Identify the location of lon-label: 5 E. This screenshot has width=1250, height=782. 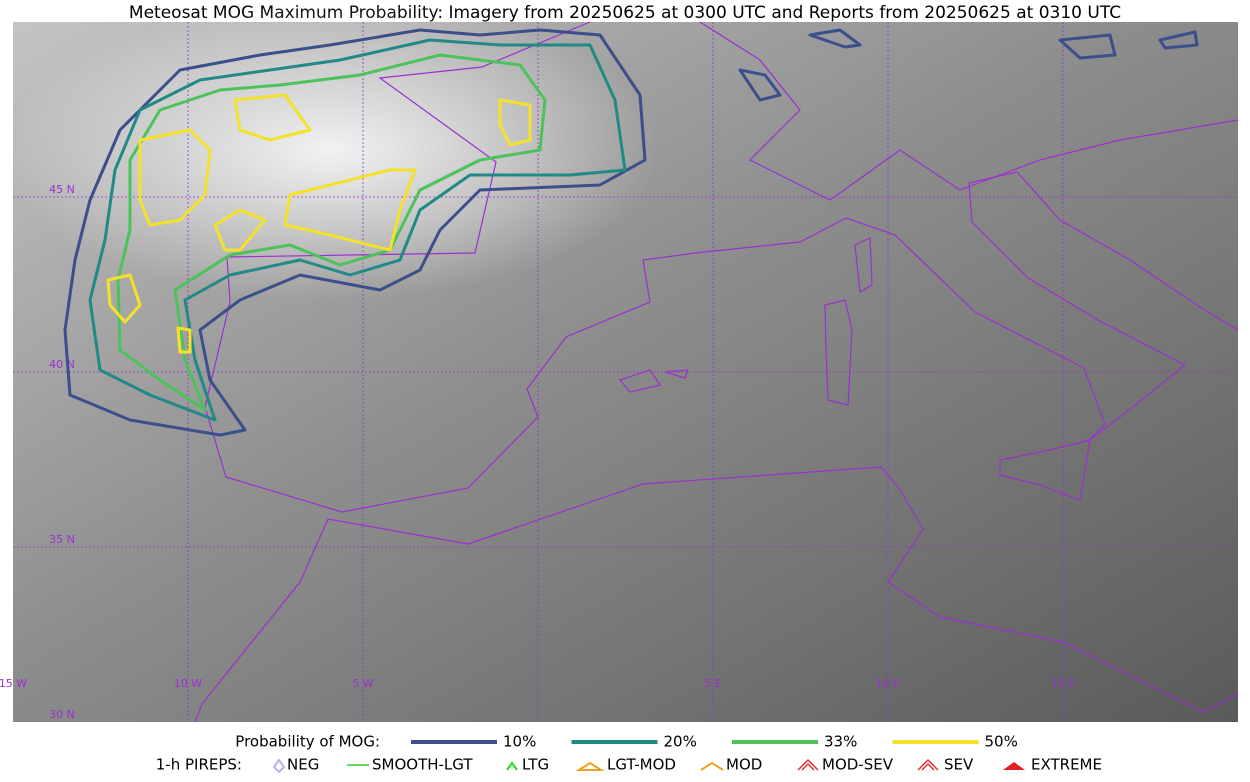
(712, 683).